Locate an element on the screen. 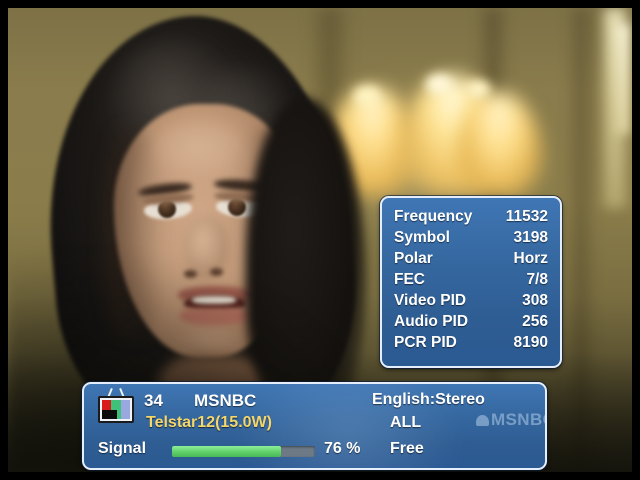  pcr-pid-label: PCR PID is located at coordinates (425, 342).